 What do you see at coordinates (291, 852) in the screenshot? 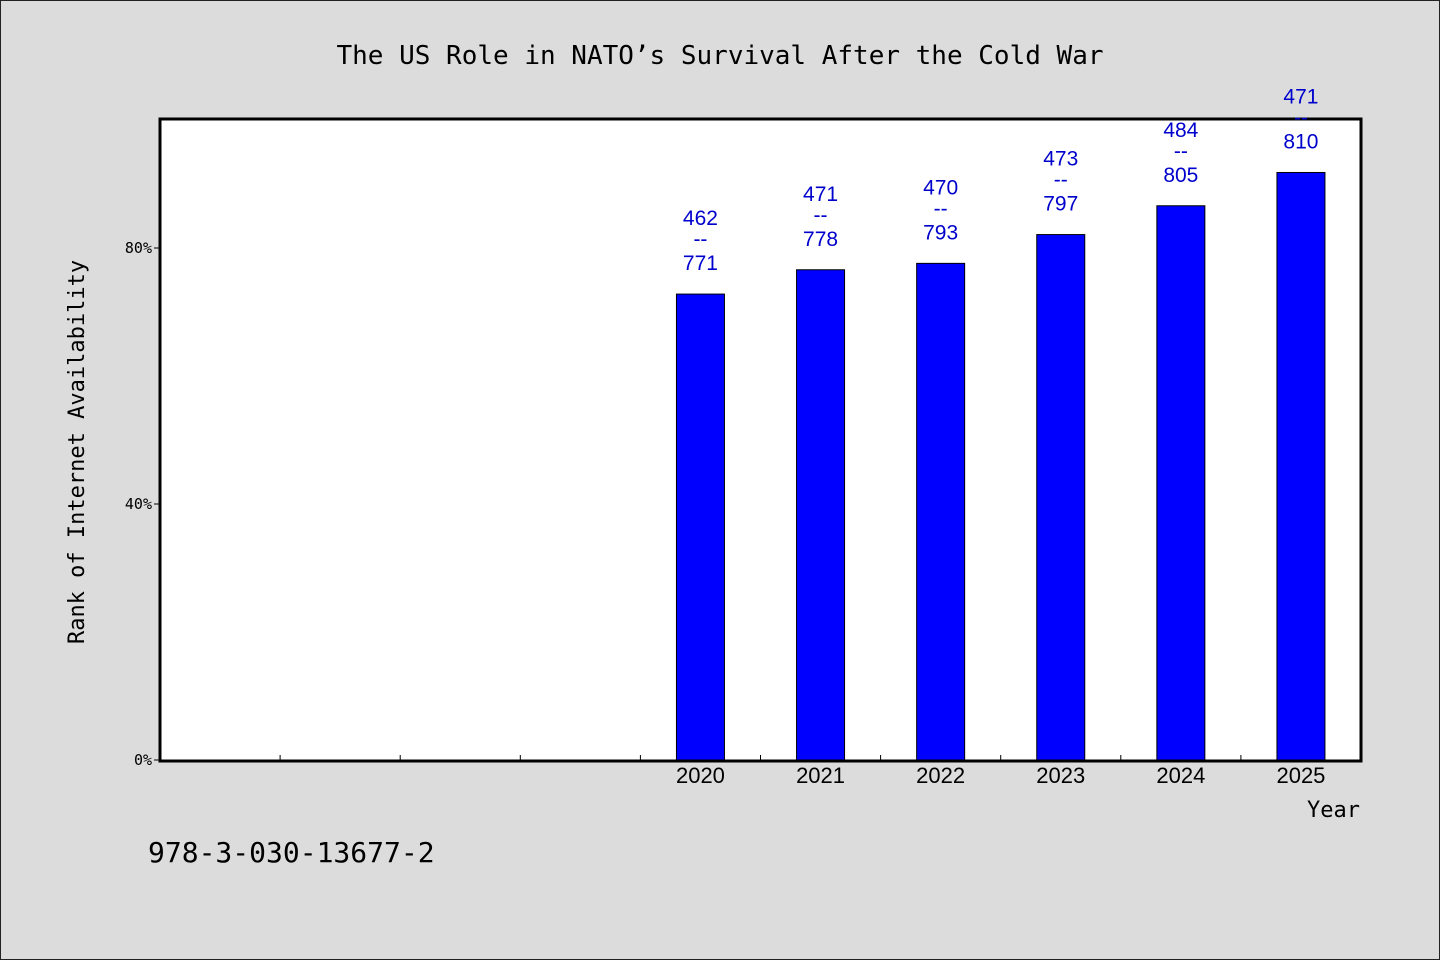
I see `footnote-isbn: 978-3-030-13677-2` at bounding box center [291, 852].